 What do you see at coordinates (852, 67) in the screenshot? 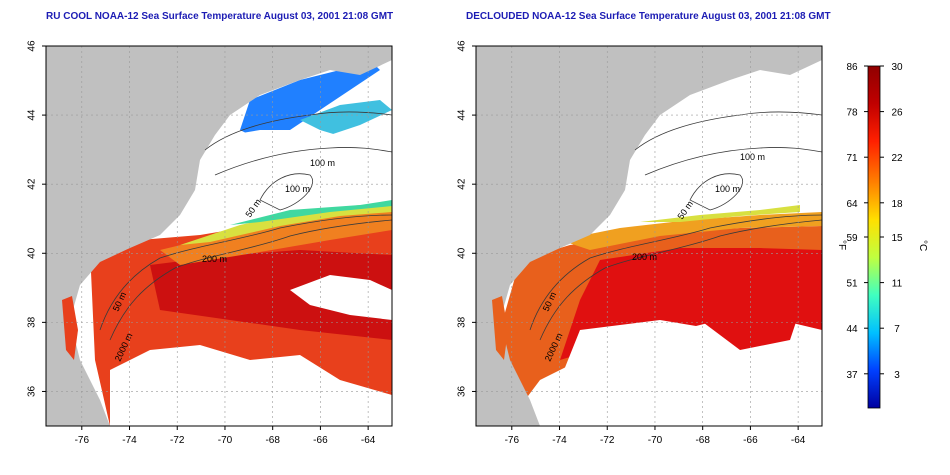
I see `fahrenheit-tick-label: 86` at bounding box center [852, 67].